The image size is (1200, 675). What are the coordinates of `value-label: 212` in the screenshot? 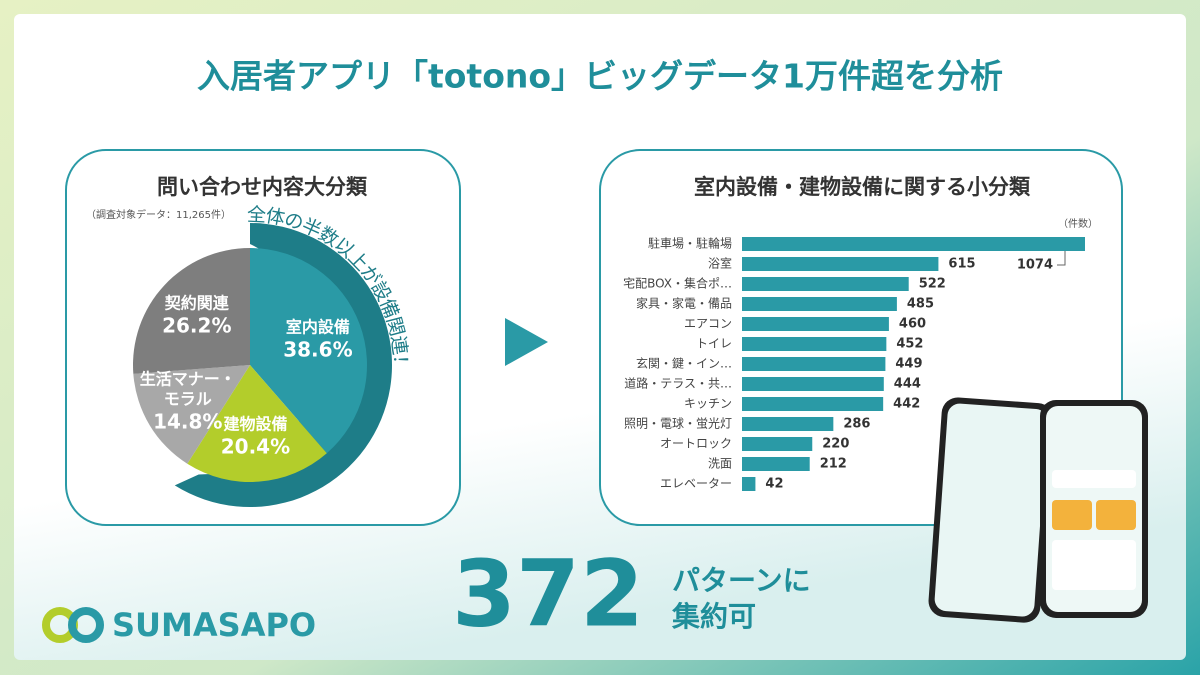 It's located at (833, 464).